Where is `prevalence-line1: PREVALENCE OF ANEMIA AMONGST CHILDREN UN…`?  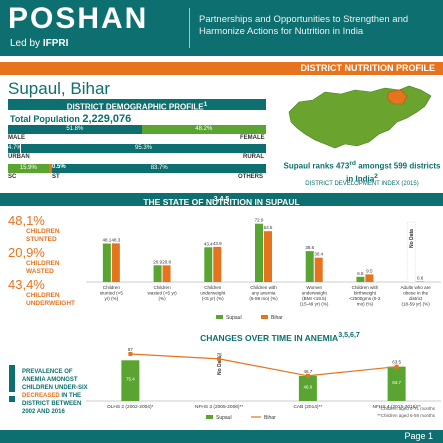 prevalence-line1: PREVALENCE OF ANEMIA AMONGST CHILDREN UN… is located at coordinates (55, 380).